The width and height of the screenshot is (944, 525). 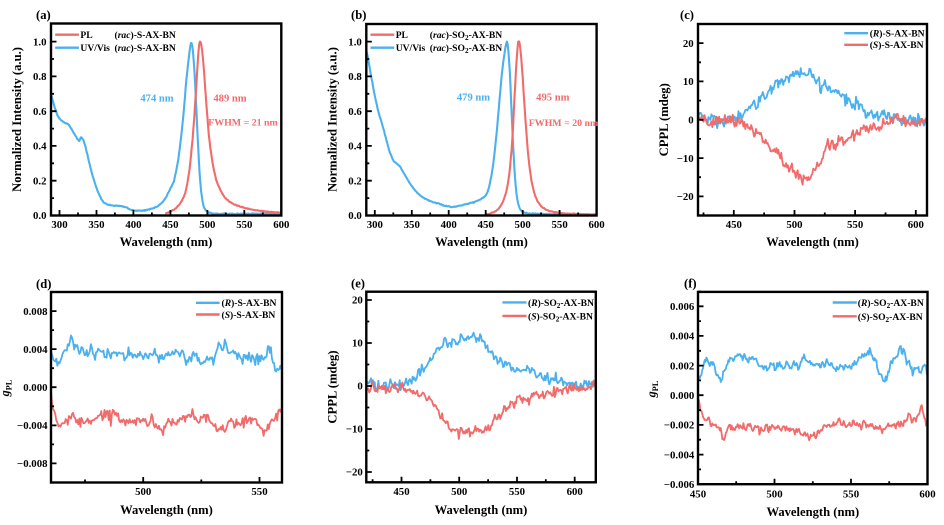 What do you see at coordinates (358, 284) in the screenshot?
I see `svg-text: (e)` at bounding box center [358, 284].